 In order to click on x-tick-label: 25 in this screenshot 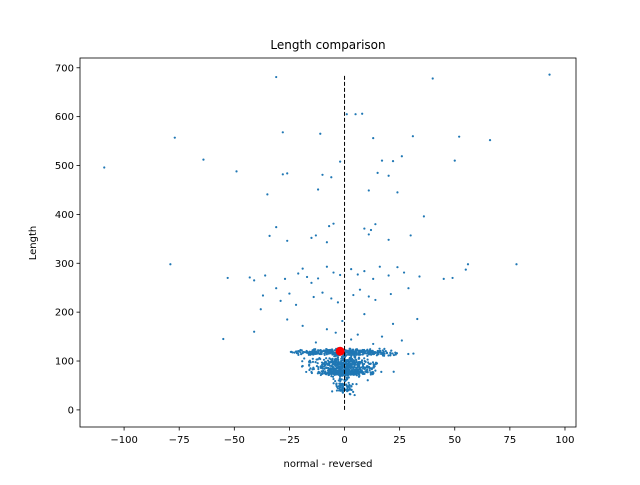, I will do `click(399, 440)`.